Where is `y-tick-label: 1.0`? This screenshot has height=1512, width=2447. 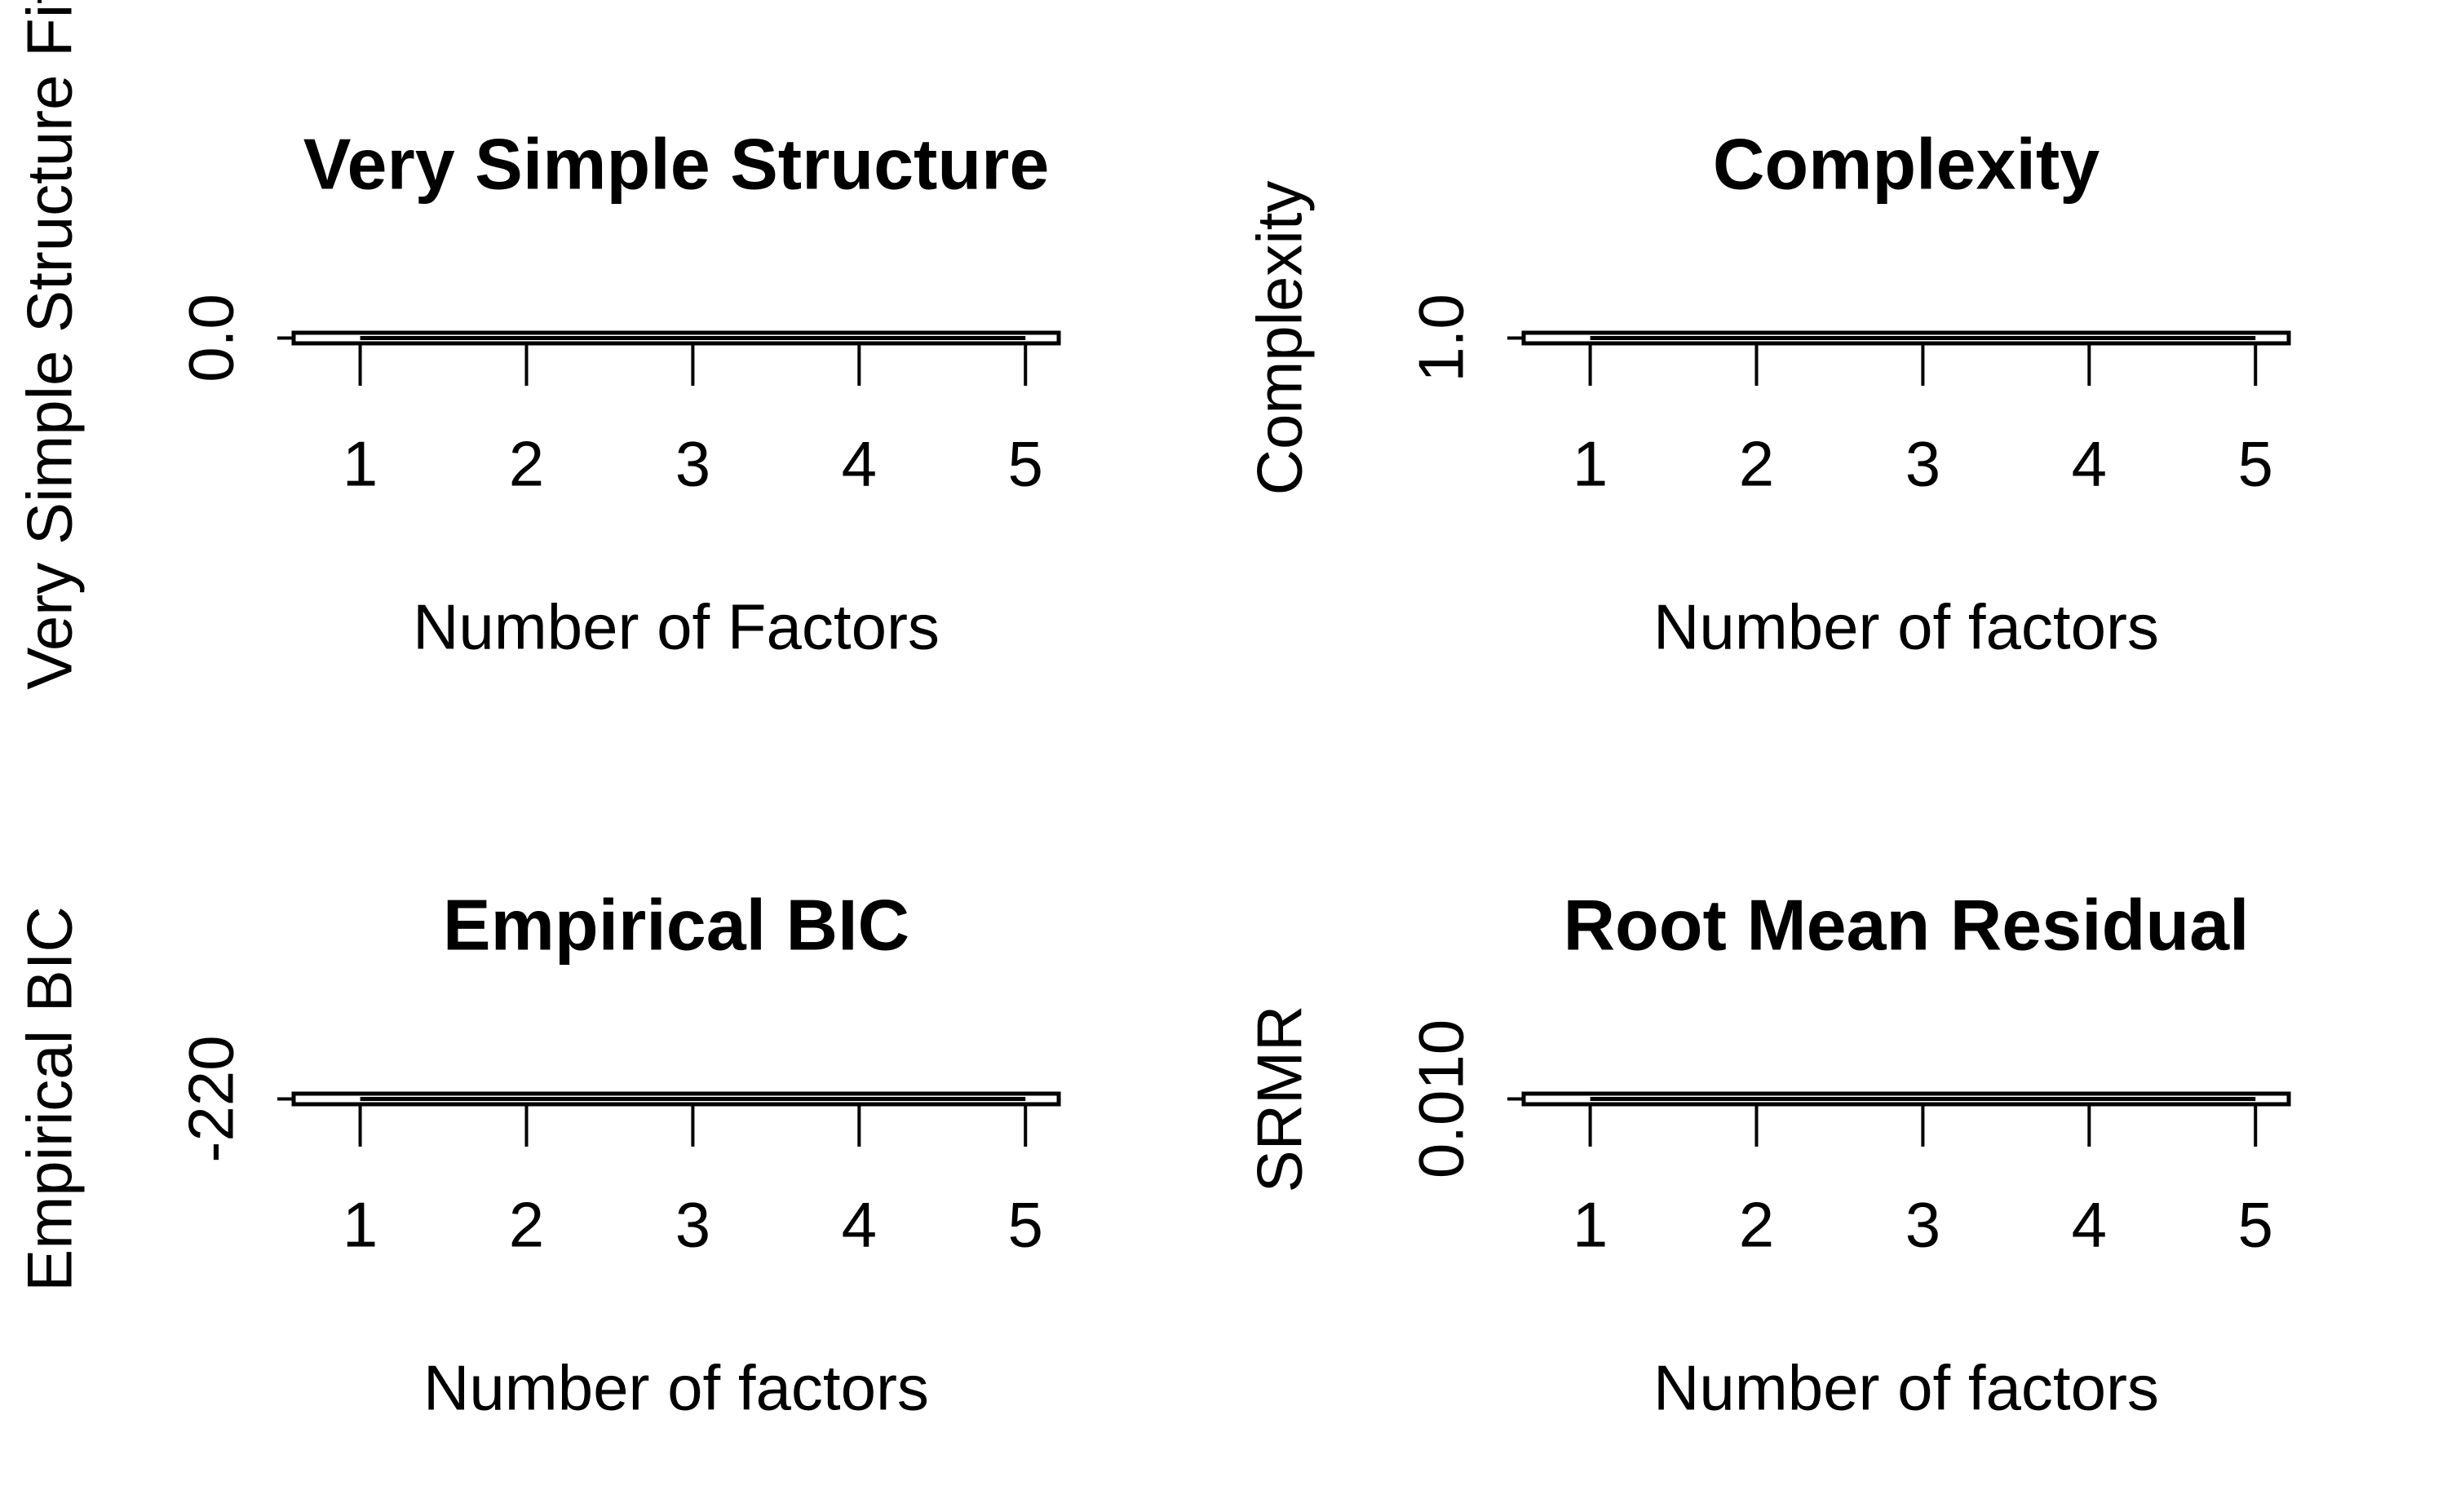 y-tick-label: 1.0 is located at coordinates (1441, 338).